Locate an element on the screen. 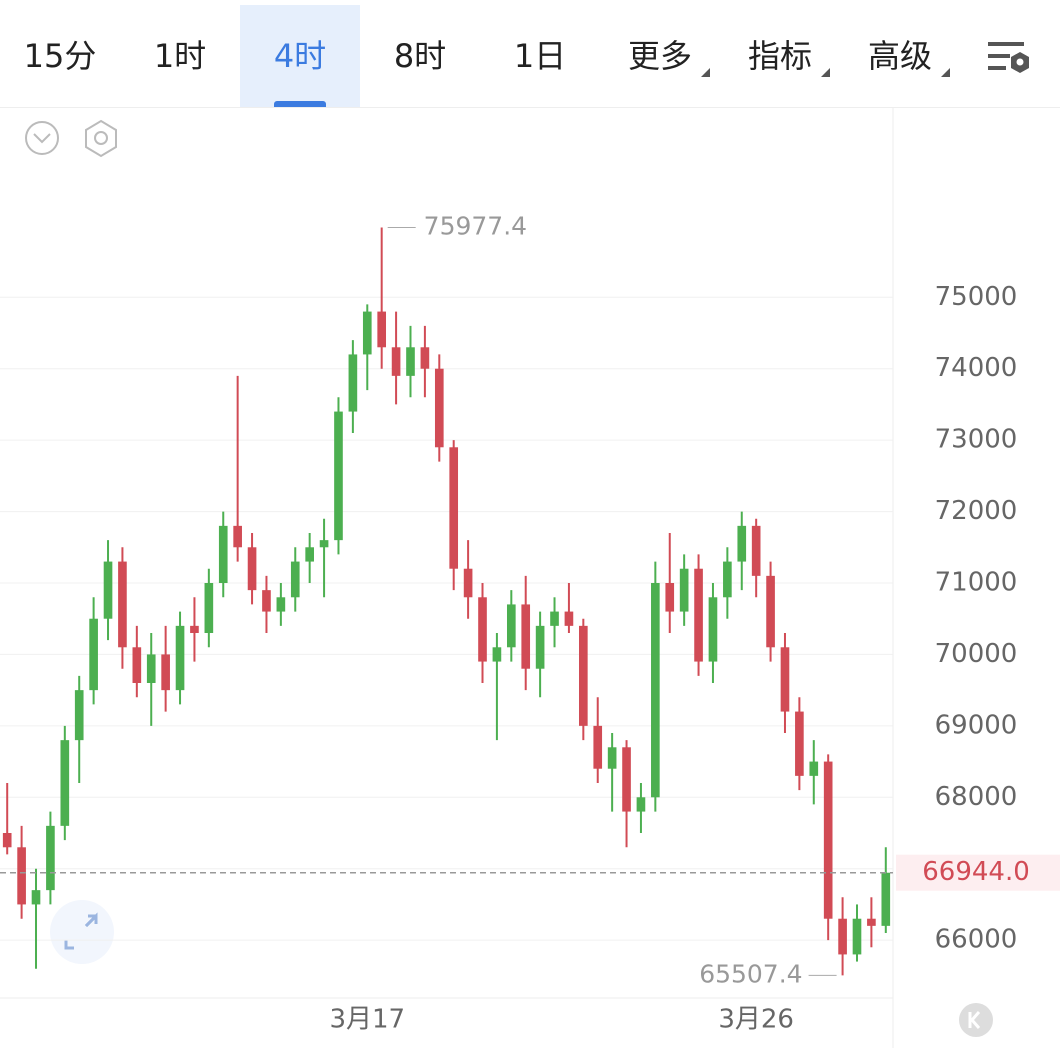 The height and width of the screenshot is (1048, 1060). y-tick-label: 71000 is located at coordinates (976, 583).